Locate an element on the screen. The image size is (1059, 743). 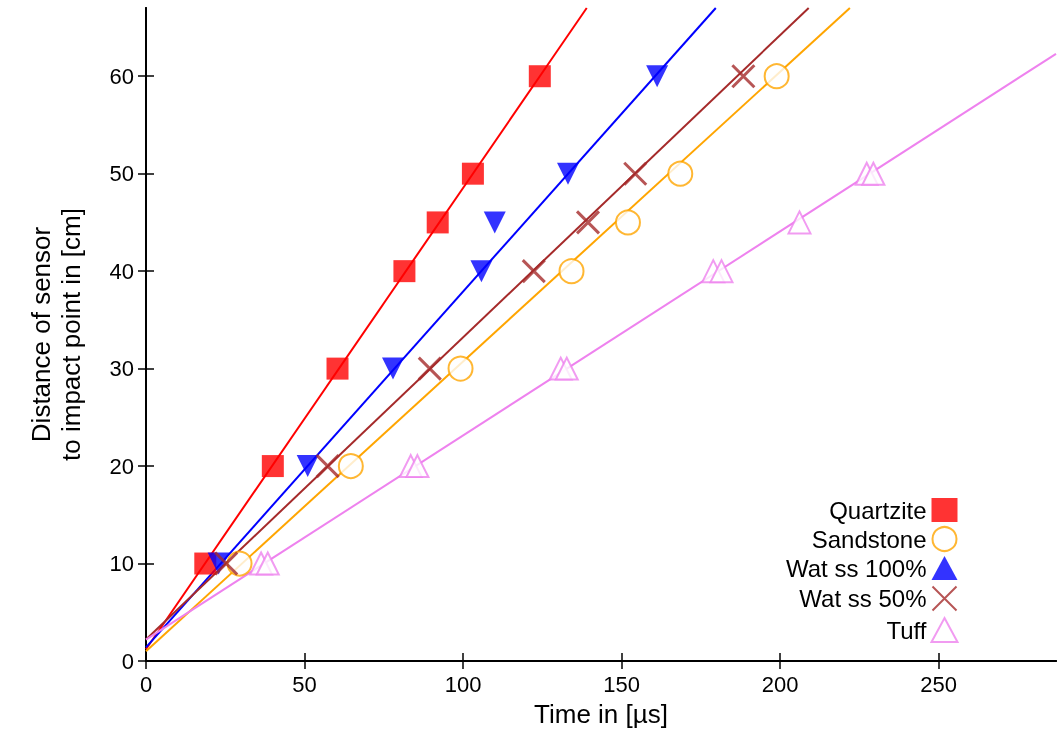
y-axis-title: Distance of sensor to impact point in [cm] is located at coordinates (56, 334).